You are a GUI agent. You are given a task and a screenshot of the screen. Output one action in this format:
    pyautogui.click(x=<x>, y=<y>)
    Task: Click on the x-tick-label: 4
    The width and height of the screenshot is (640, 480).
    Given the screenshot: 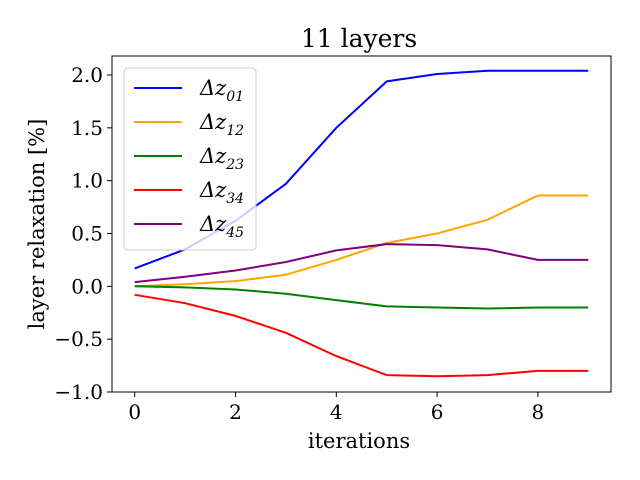 What is the action you would take?
    pyautogui.click(x=336, y=412)
    